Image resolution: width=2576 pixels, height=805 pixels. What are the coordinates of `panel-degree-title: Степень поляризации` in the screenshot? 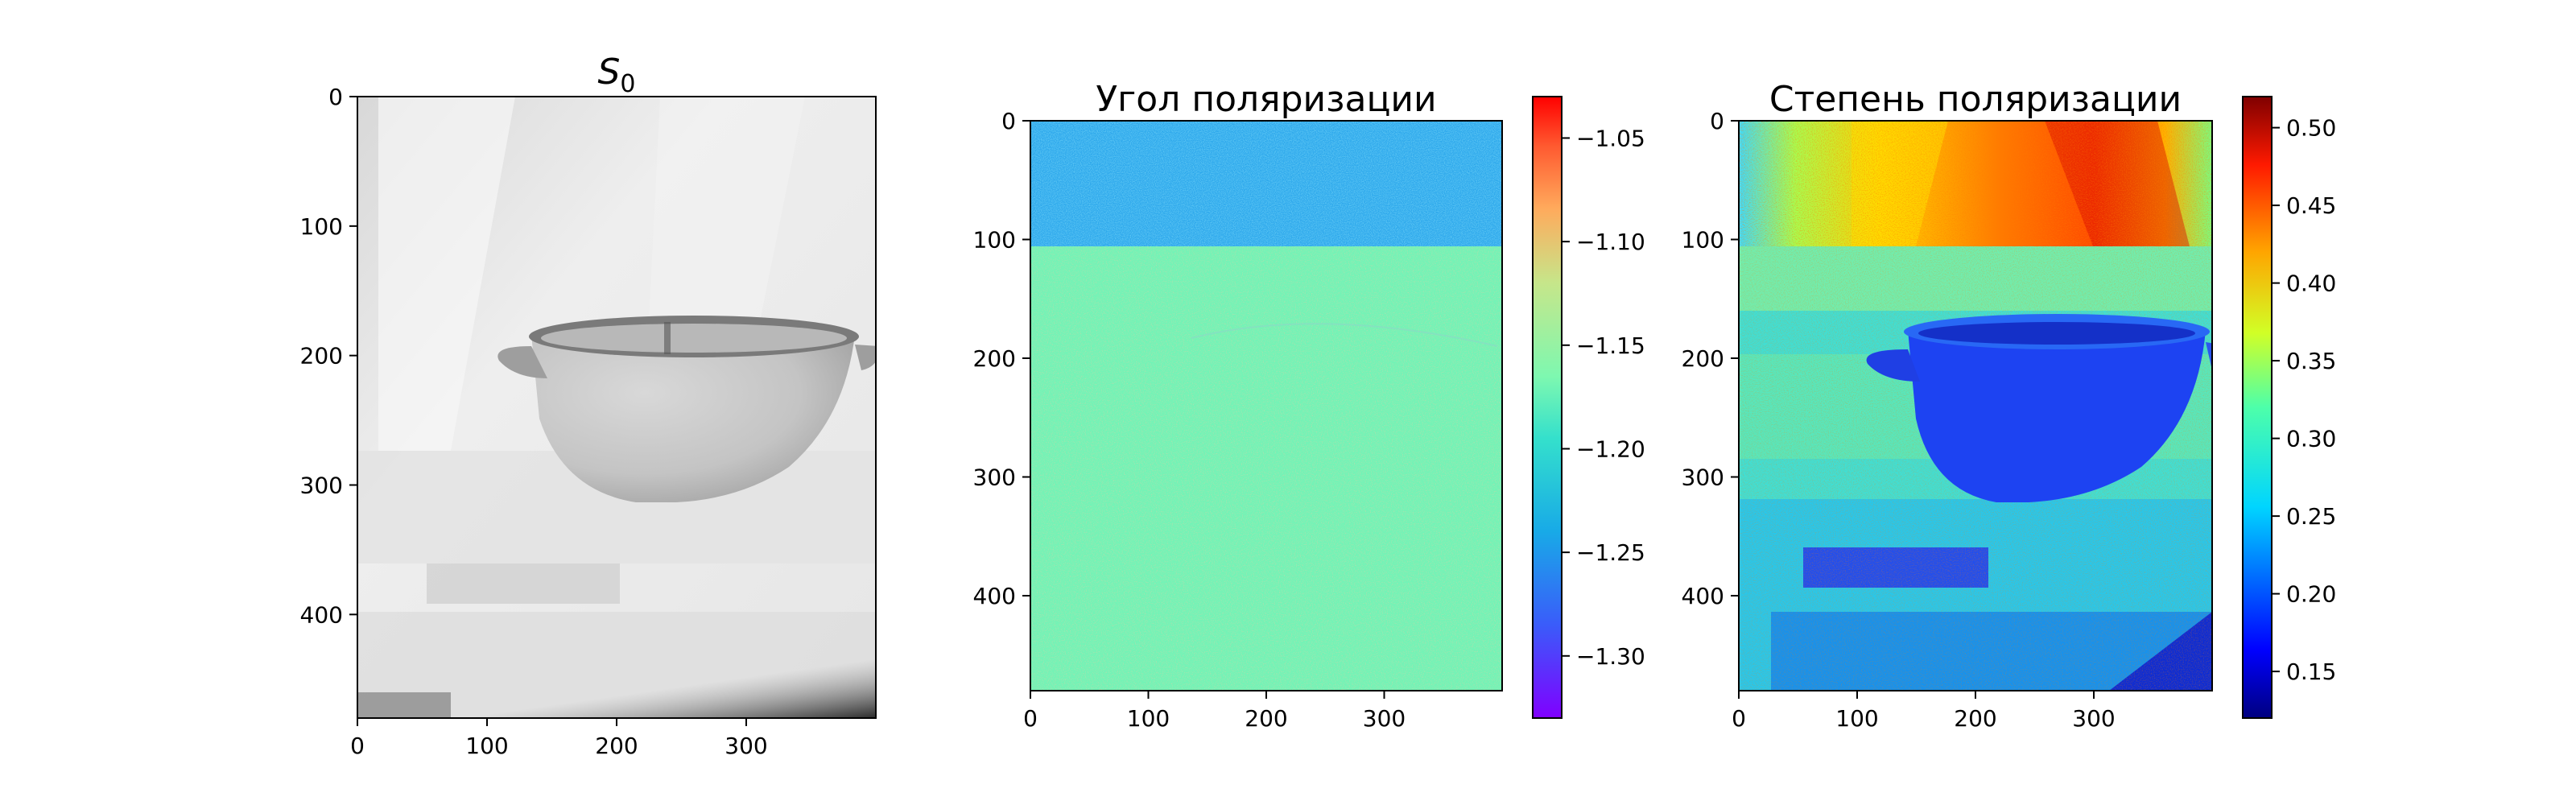 It's located at (1975, 99).